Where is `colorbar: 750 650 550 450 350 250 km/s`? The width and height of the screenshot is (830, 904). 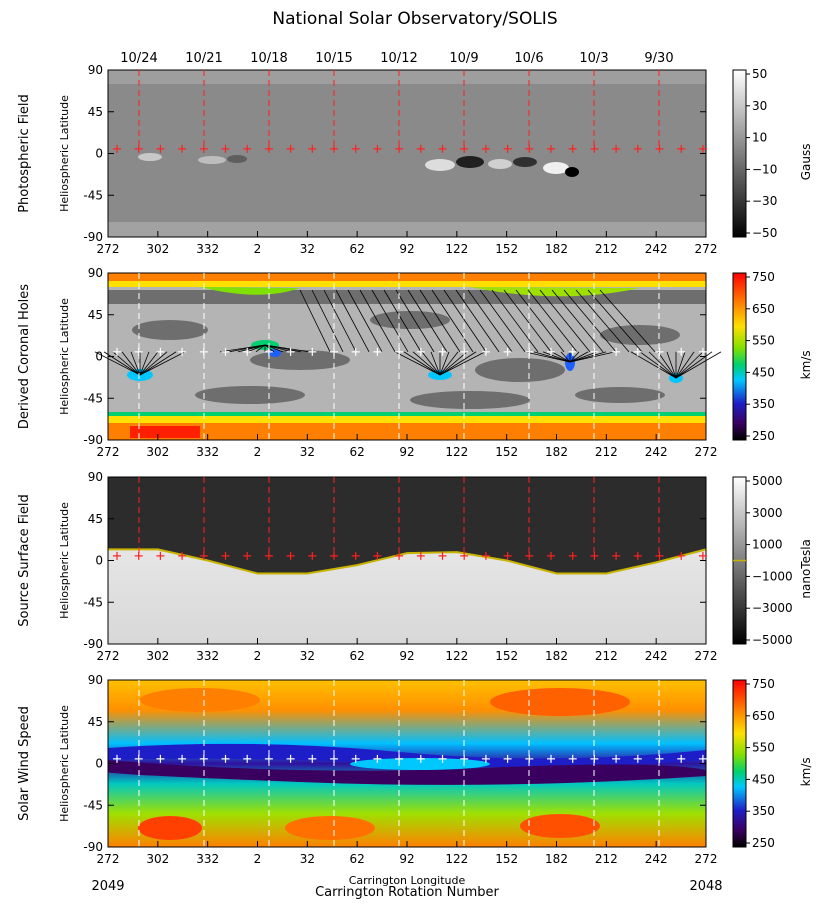 colorbar: 750 650 550 450 350 250 km/s is located at coordinates (772, 763).